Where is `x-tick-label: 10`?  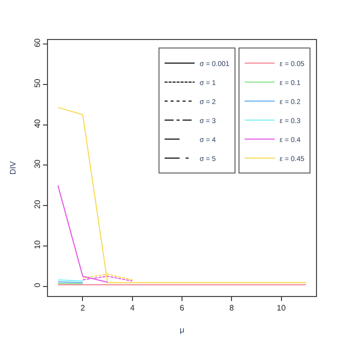
x-tick-label: 10 is located at coordinates (281, 308).